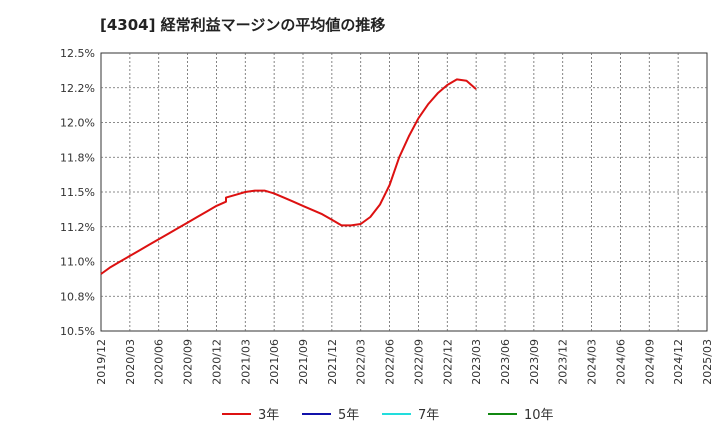 The height and width of the screenshot is (440, 720). What do you see at coordinates (159, 362) in the screenshot?
I see `x-tick-label: 2020/06` at bounding box center [159, 362].